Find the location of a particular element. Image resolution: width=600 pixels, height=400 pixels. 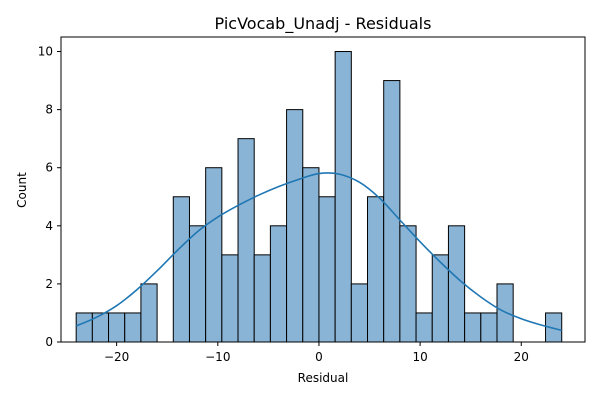

x-tick-label: 0 is located at coordinates (319, 357).